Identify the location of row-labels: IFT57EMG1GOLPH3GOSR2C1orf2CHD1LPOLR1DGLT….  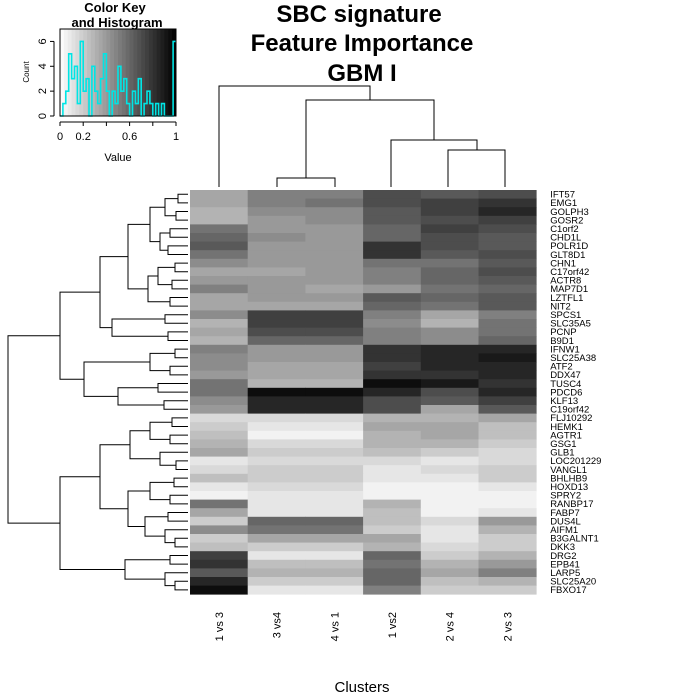
(575, 393).